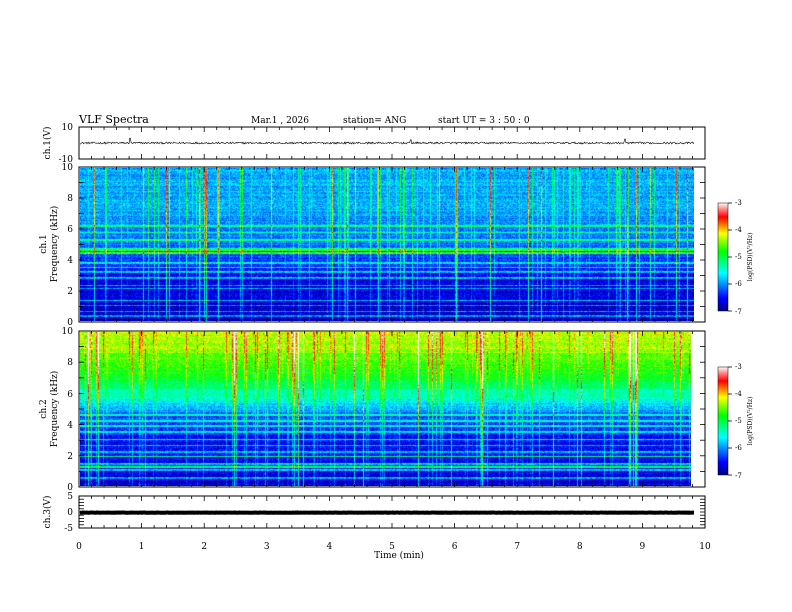 The height and width of the screenshot is (612, 792). What do you see at coordinates (44, 243) in the screenshot?
I see `ch1-spec-ylabel-line1: ch.1` at bounding box center [44, 243].